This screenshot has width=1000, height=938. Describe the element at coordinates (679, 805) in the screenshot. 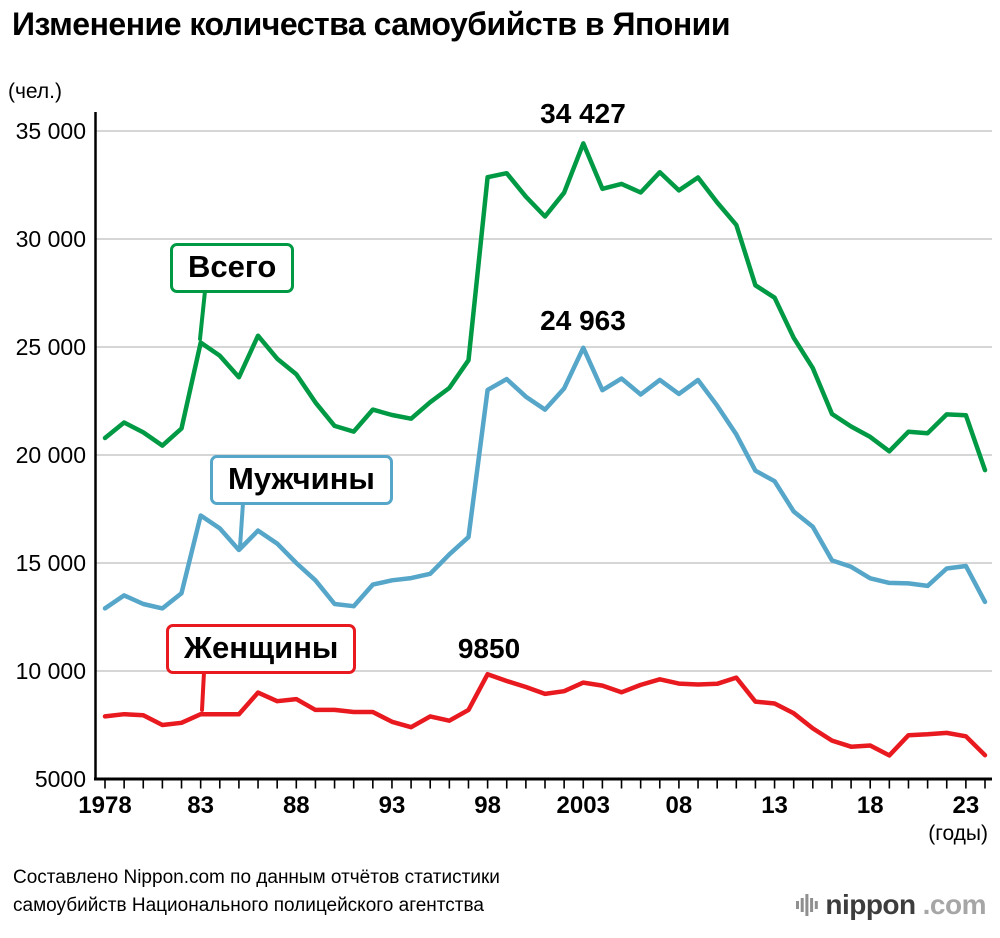

I see `x-axis-label: 08` at that location.